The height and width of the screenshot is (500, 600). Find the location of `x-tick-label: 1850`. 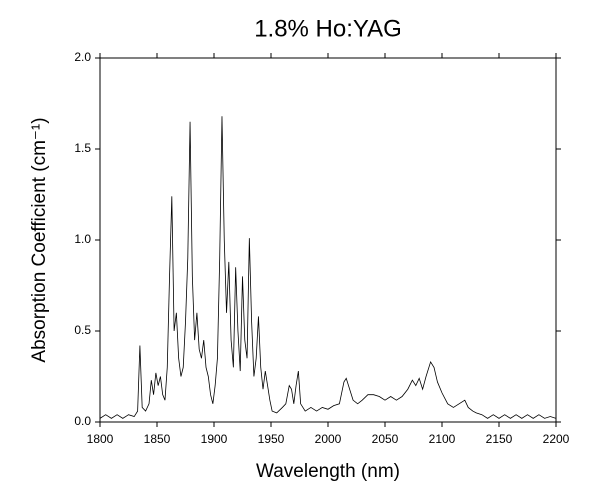

x-tick-label: 1850 is located at coordinates (157, 439).